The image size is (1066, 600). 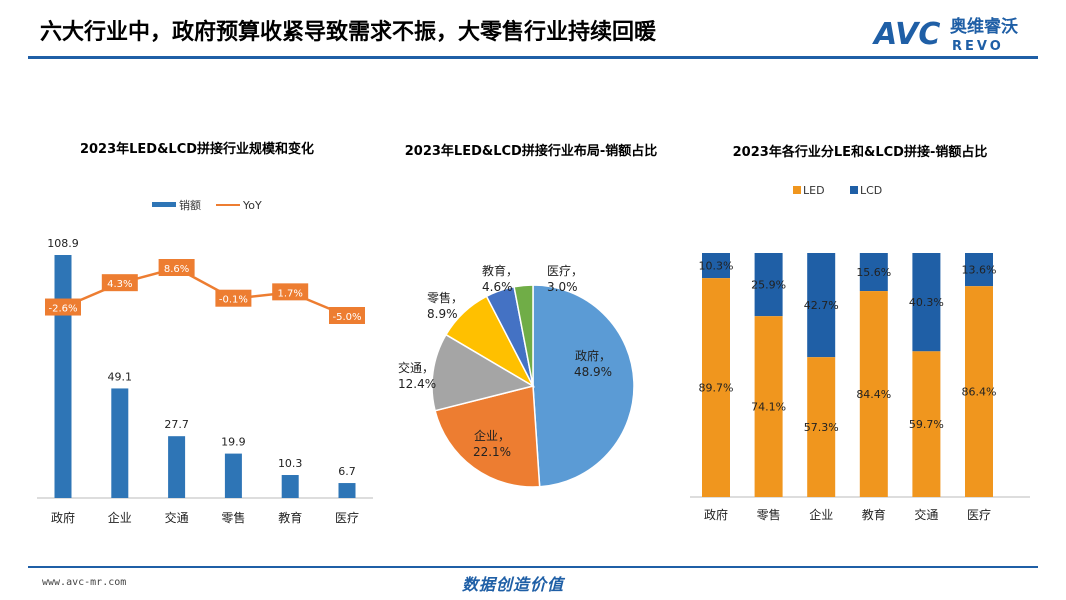 I want to click on chart2-title: 2023年LED&LCD拼接行业布局-销额占比, so click(x=531, y=151).